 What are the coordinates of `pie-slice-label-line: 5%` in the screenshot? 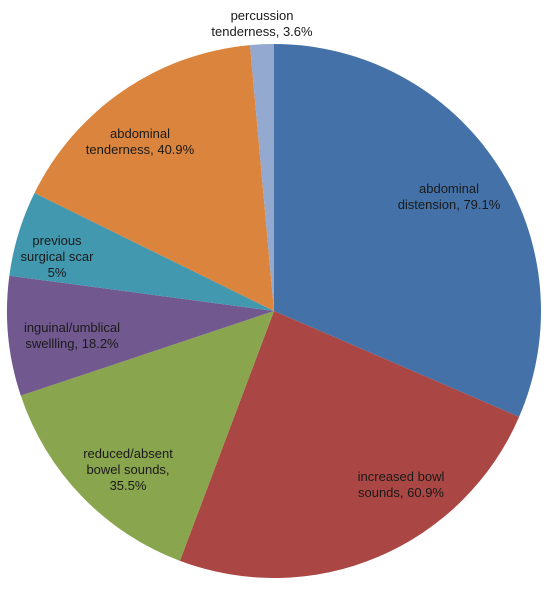 It's located at (57, 272).